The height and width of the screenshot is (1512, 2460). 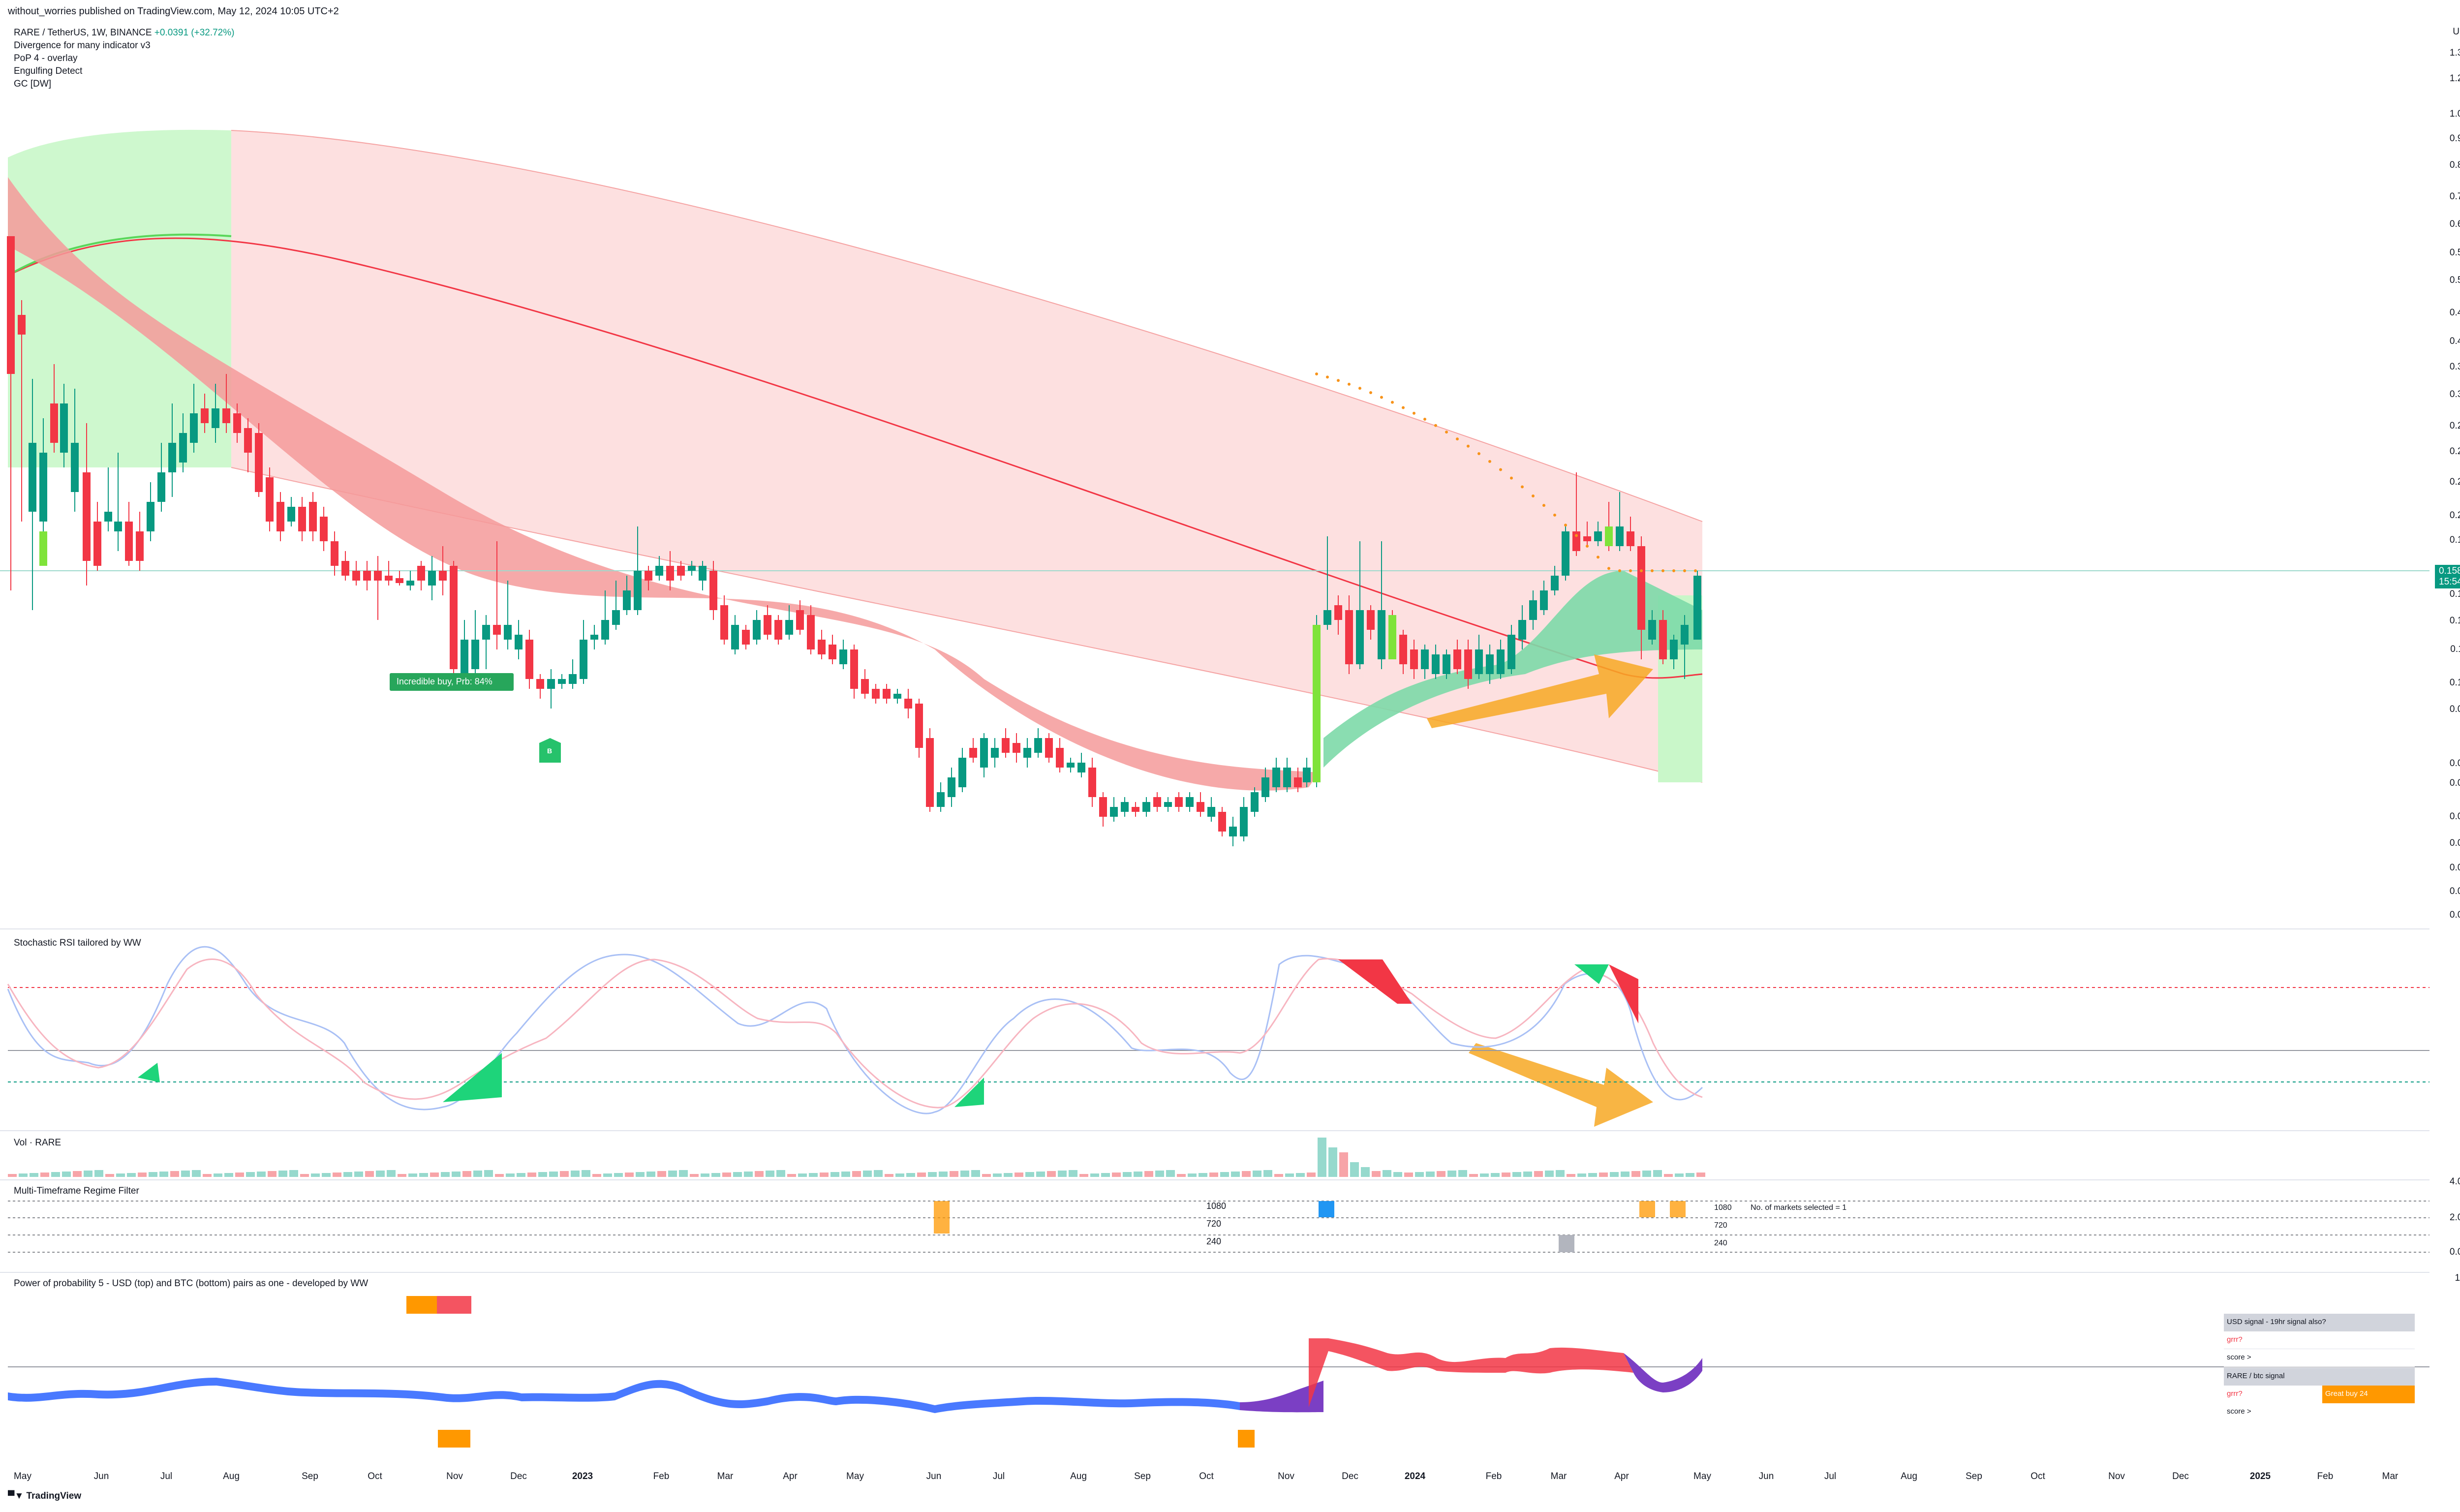 What do you see at coordinates (2319, 1358) in the screenshot?
I see `usd-signal-row2: score >` at bounding box center [2319, 1358].